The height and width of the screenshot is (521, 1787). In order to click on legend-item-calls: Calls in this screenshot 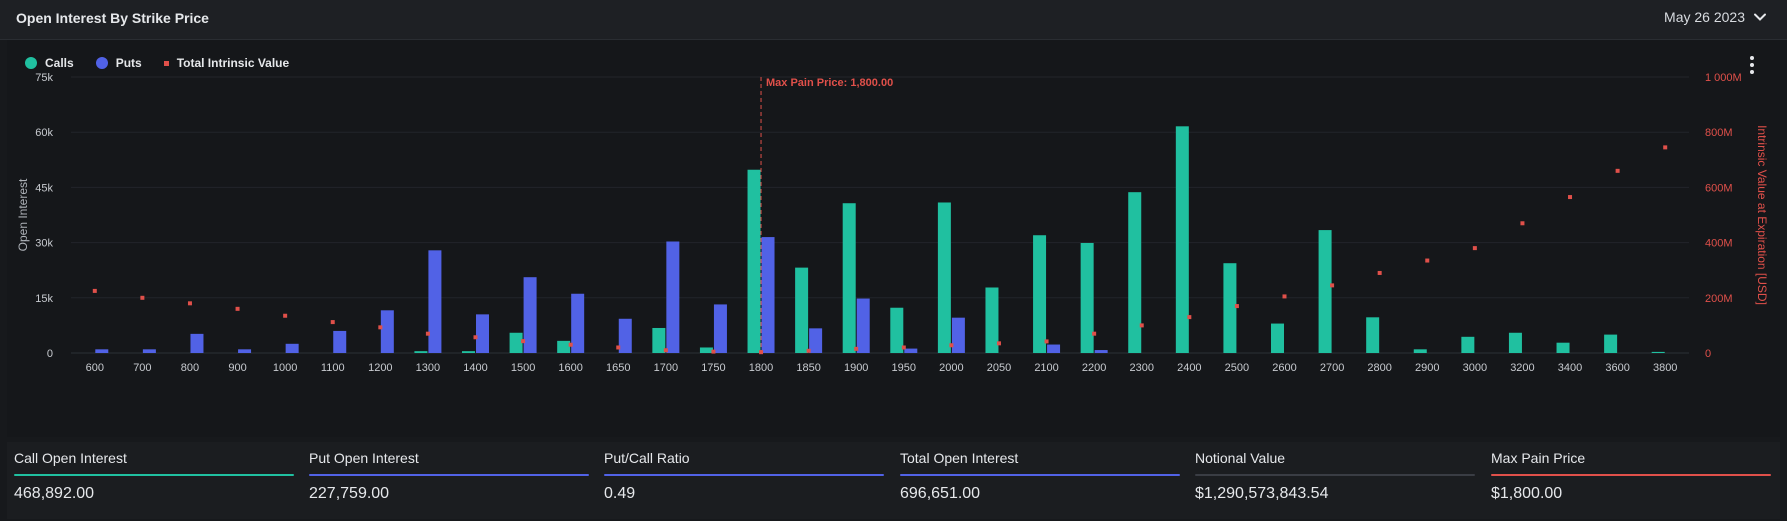, I will do `click(49, 63)`.